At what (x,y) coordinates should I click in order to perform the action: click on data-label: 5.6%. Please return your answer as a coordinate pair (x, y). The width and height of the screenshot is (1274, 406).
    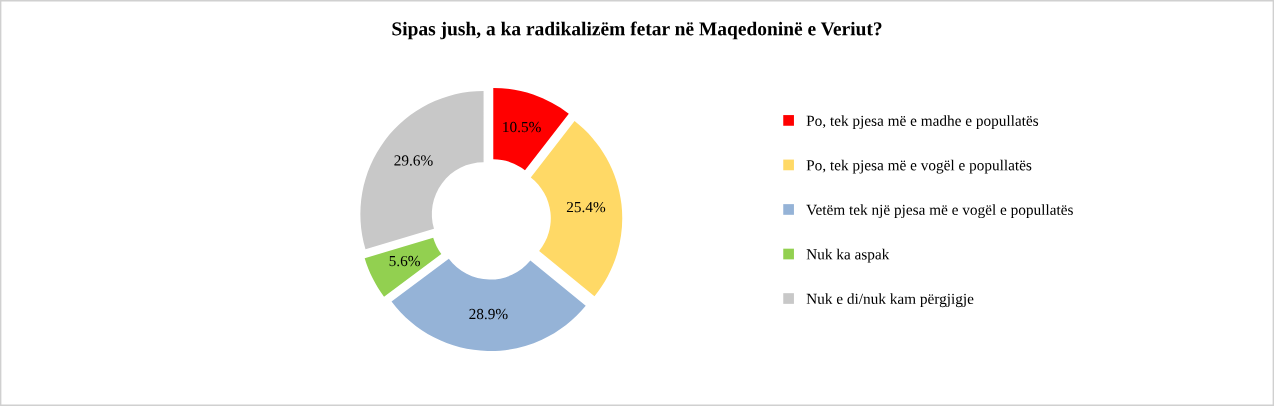
    Looking at the image, I should click on (404, 261).